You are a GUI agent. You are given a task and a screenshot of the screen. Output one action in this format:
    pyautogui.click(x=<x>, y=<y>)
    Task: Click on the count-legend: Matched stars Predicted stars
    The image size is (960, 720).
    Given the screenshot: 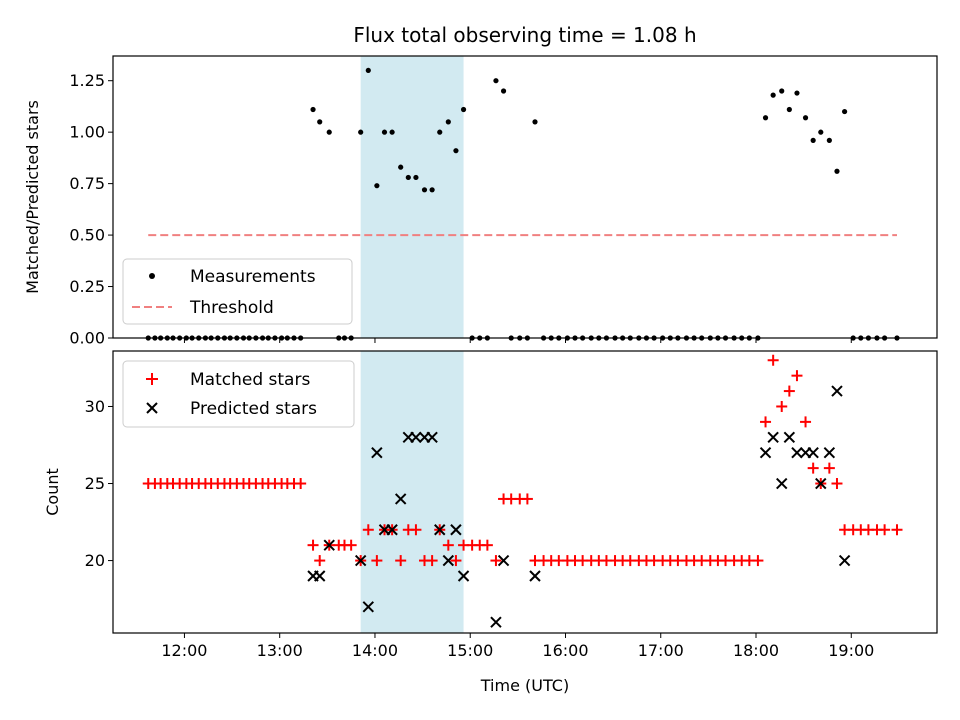 What is the action you would take?
    pyautogui.click(x=238, y=394)
    